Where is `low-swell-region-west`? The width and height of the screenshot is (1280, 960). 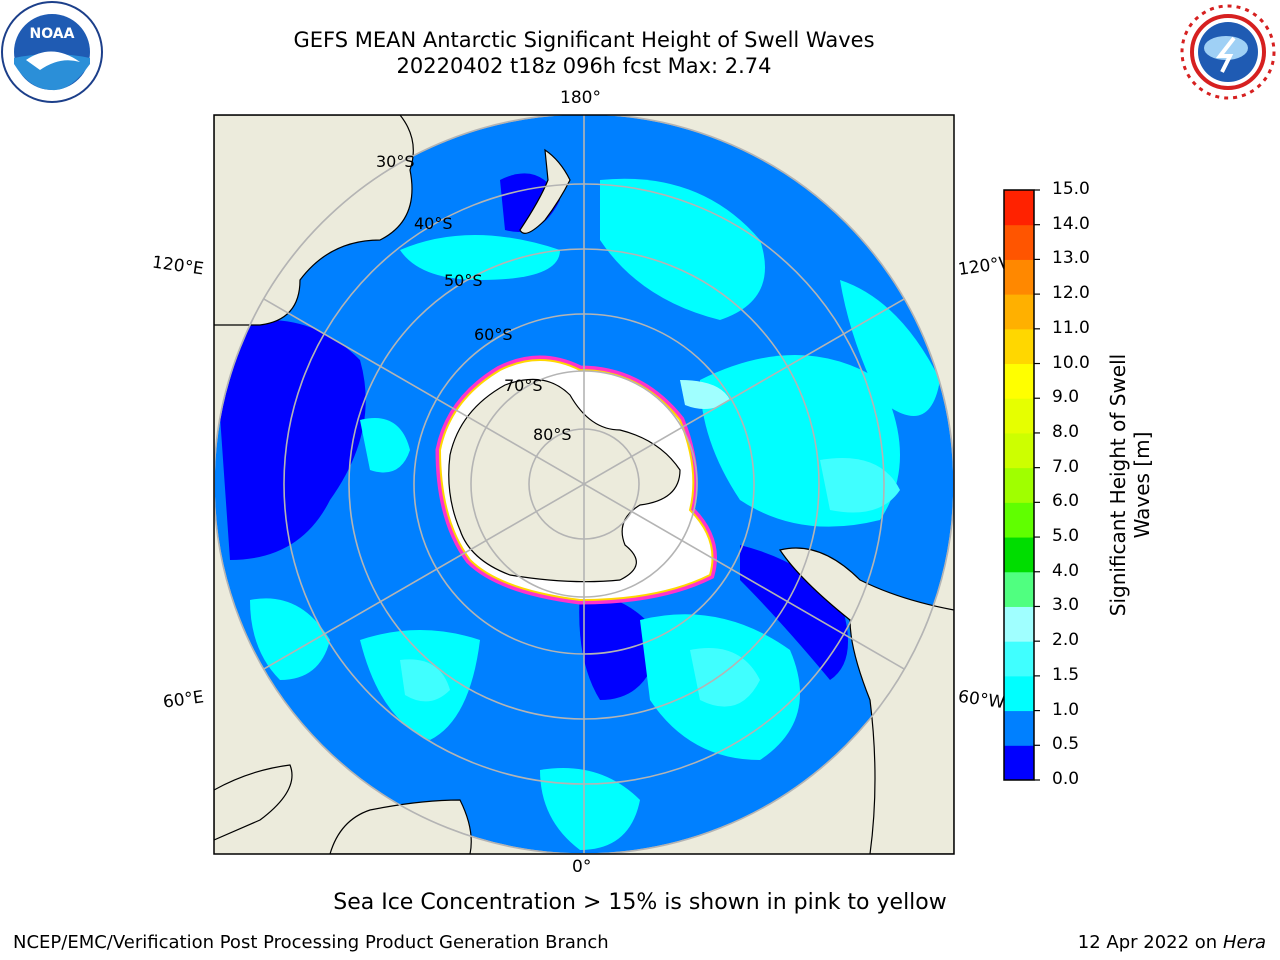
low-swell-region-west is located at coordinates (290, 440).